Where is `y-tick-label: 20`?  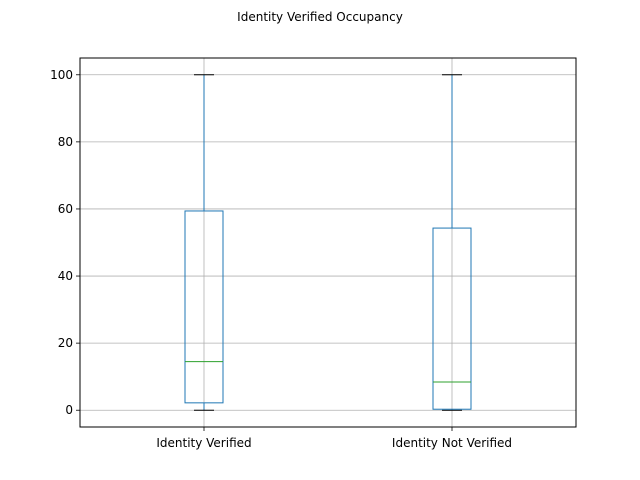 y-tick-label: 20 is located at coordinates (65, 343).